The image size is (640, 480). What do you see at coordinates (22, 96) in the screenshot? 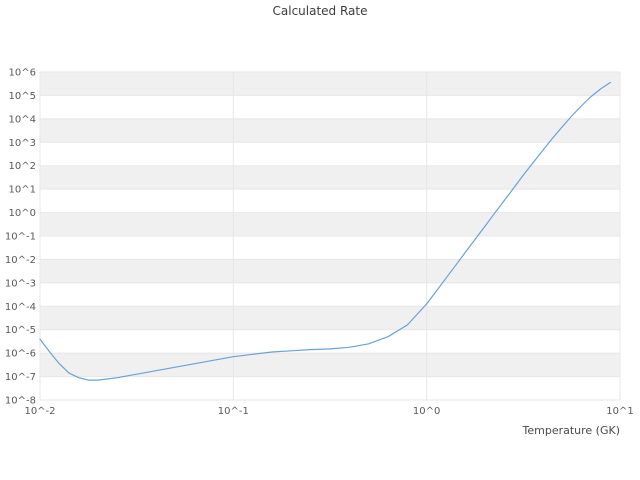
I see `y-tick-label: 10^5` at bounding box center [22, 96].